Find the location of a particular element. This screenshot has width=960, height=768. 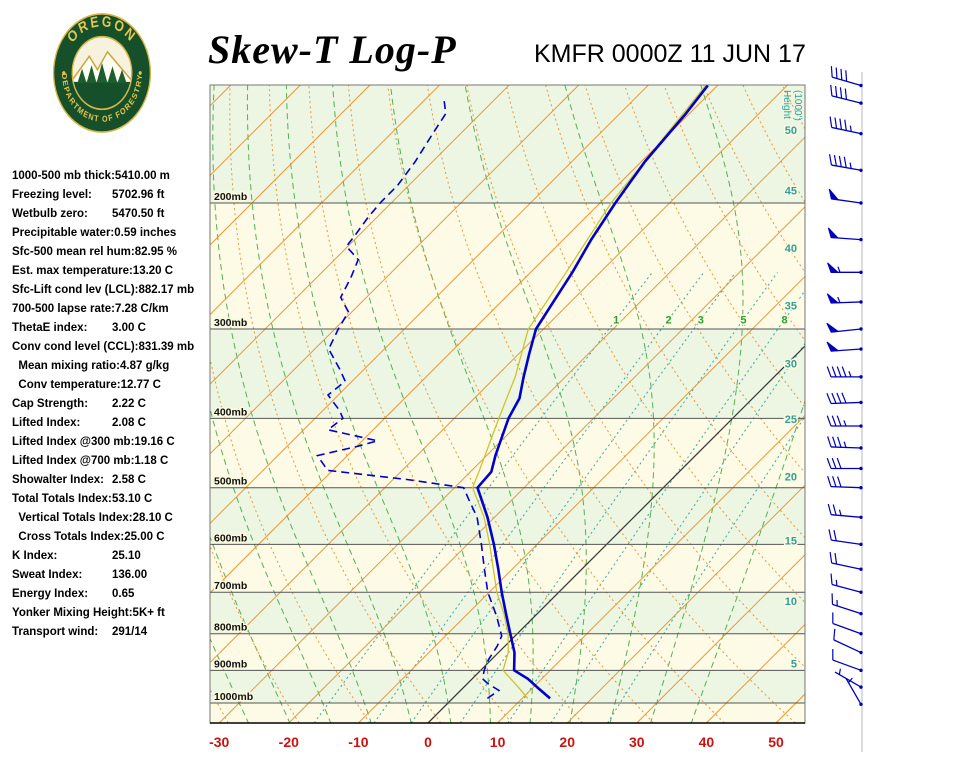

svg-text: (1000') is located at coordinates (797, 105).